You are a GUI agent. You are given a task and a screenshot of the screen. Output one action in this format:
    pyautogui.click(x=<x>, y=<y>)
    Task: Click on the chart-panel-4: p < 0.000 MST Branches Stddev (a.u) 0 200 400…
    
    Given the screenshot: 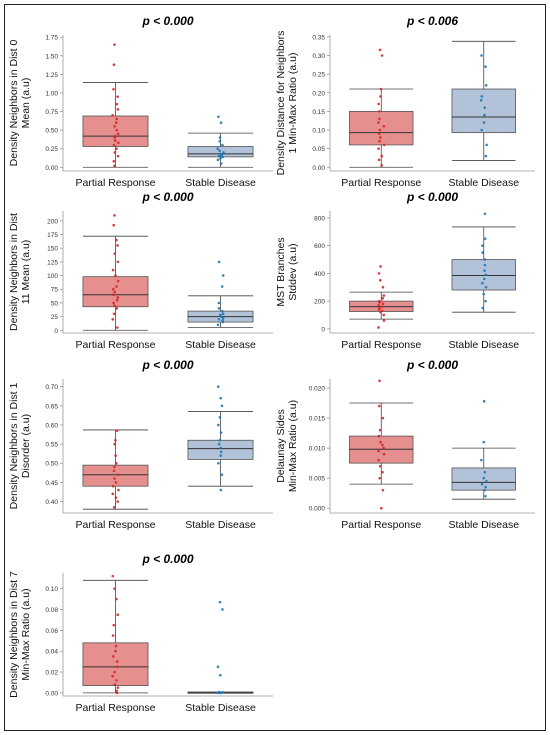 What is the action you would take?
    pyautogui.click(x=405, y=270)
    